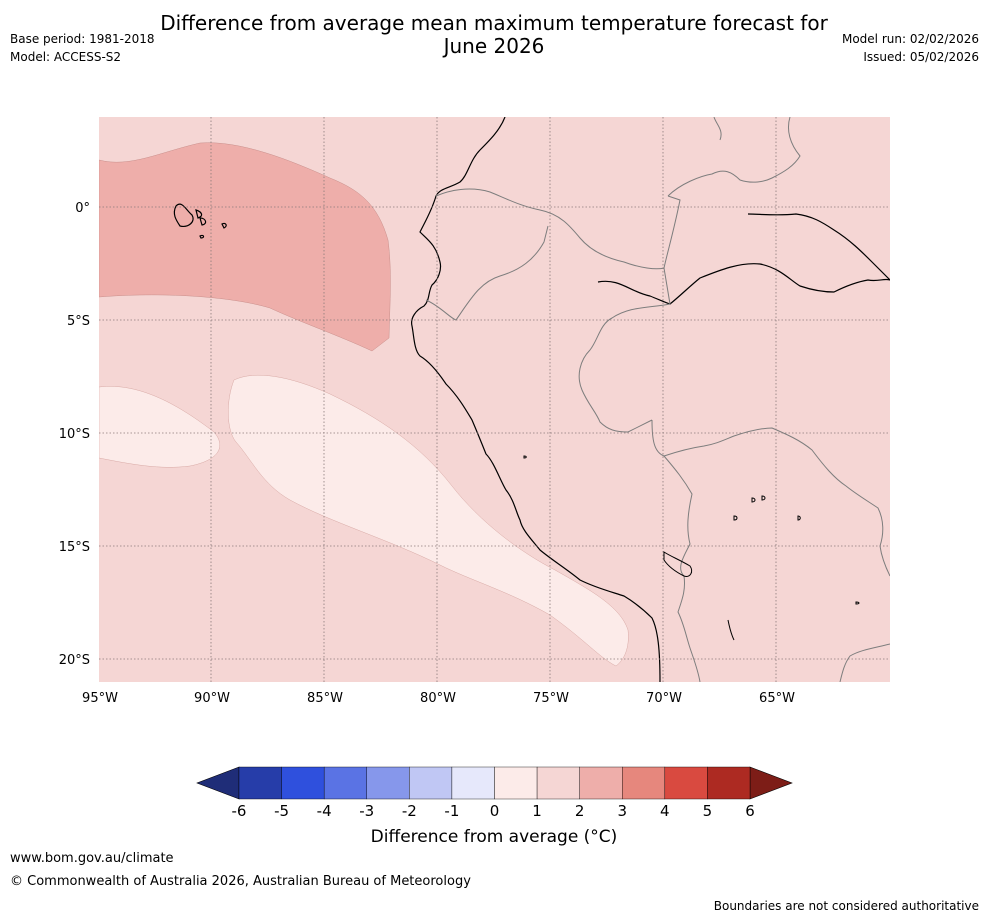  Describe the element at coordinates (82, 48) in the screenshot. I see `model-info: Base period: 1981-2018 Model: ACCESS-S2` at that location.